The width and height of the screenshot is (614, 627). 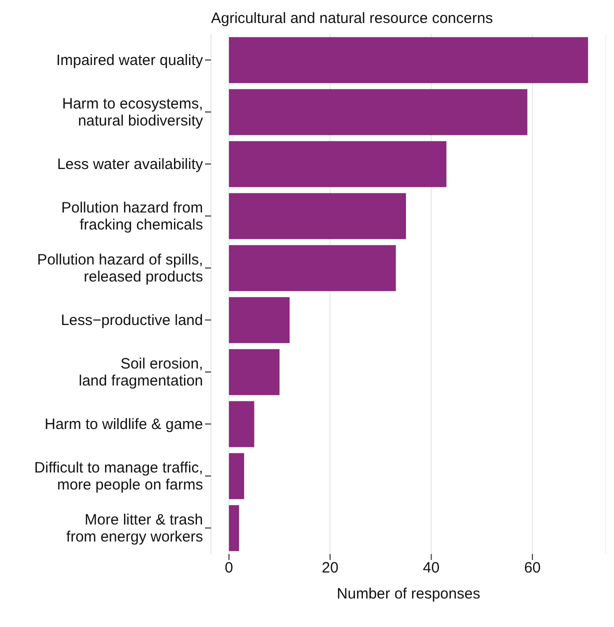 What do you see at coordinates (140, 372) in the screenshot?
I see `y-tick-label: Soil erosion, land fragmentation` at bounding box center [140, 372].